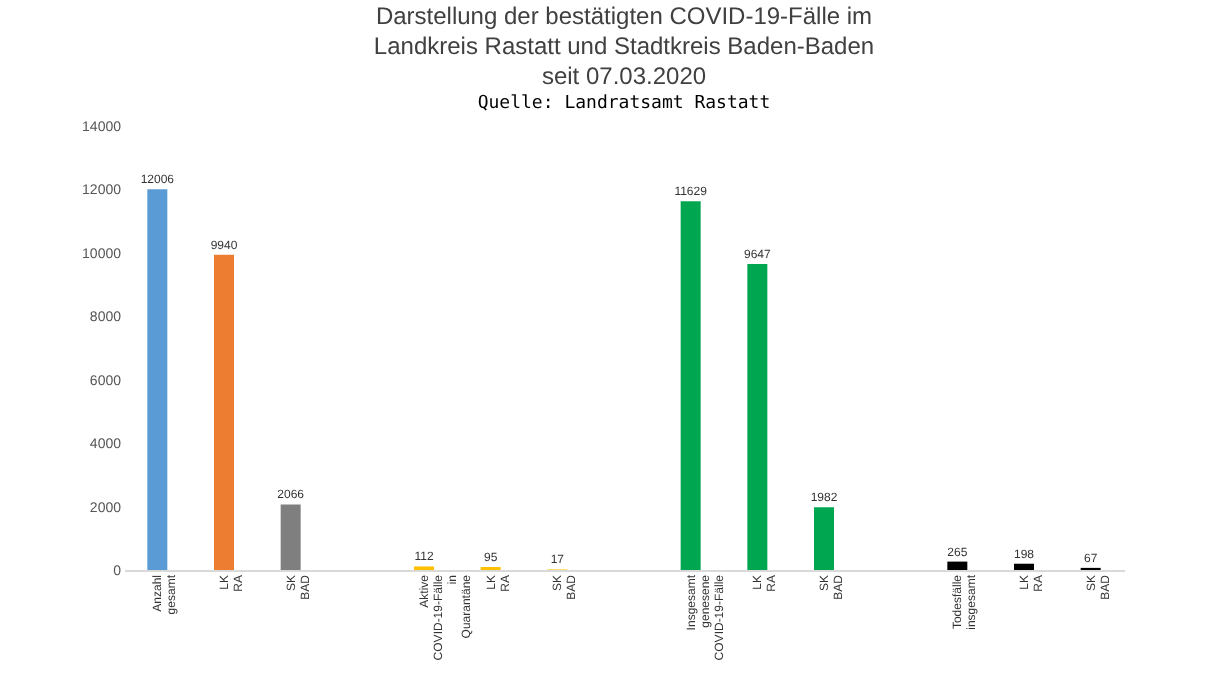 This screenshot has height=684, width=1216. I want to click on chart-title: Darstellung der bestätigten COVID-19-Fälle im Landkreis Rastatt und Stadtkreis Baden-Baden seit 07.03.2020, so click(624, 46).